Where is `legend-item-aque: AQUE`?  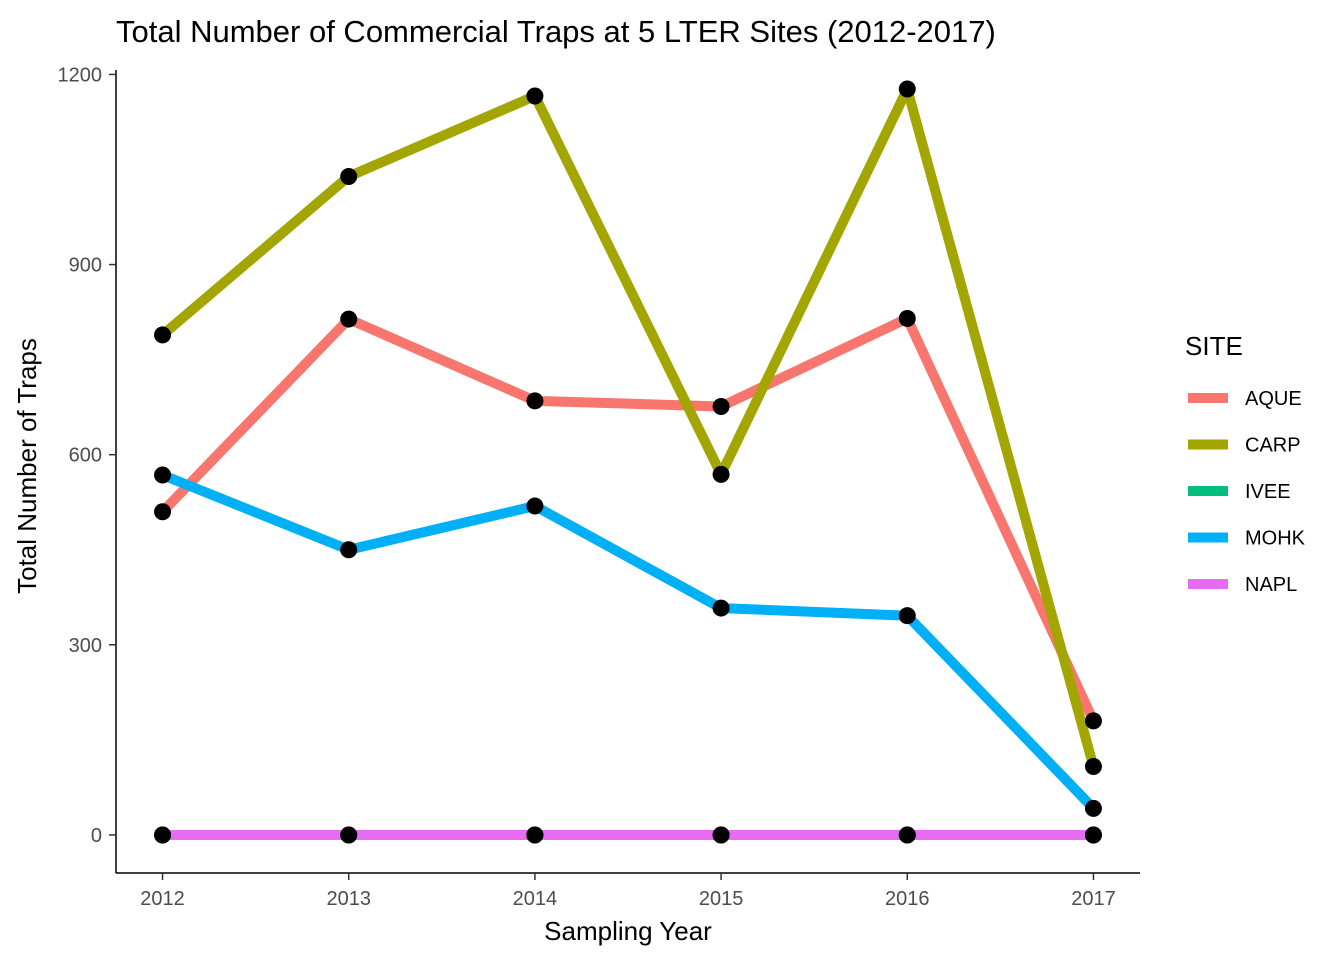 legend-item-aque: AQUE is located at coordinates (1245, 399).